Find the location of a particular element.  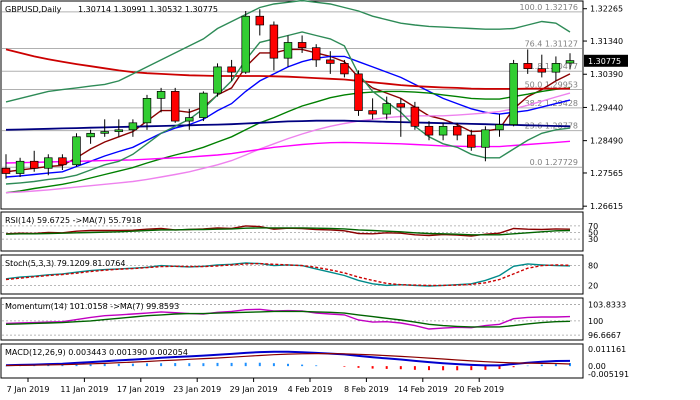

rsi-pane is located at coordinates (292, 231).